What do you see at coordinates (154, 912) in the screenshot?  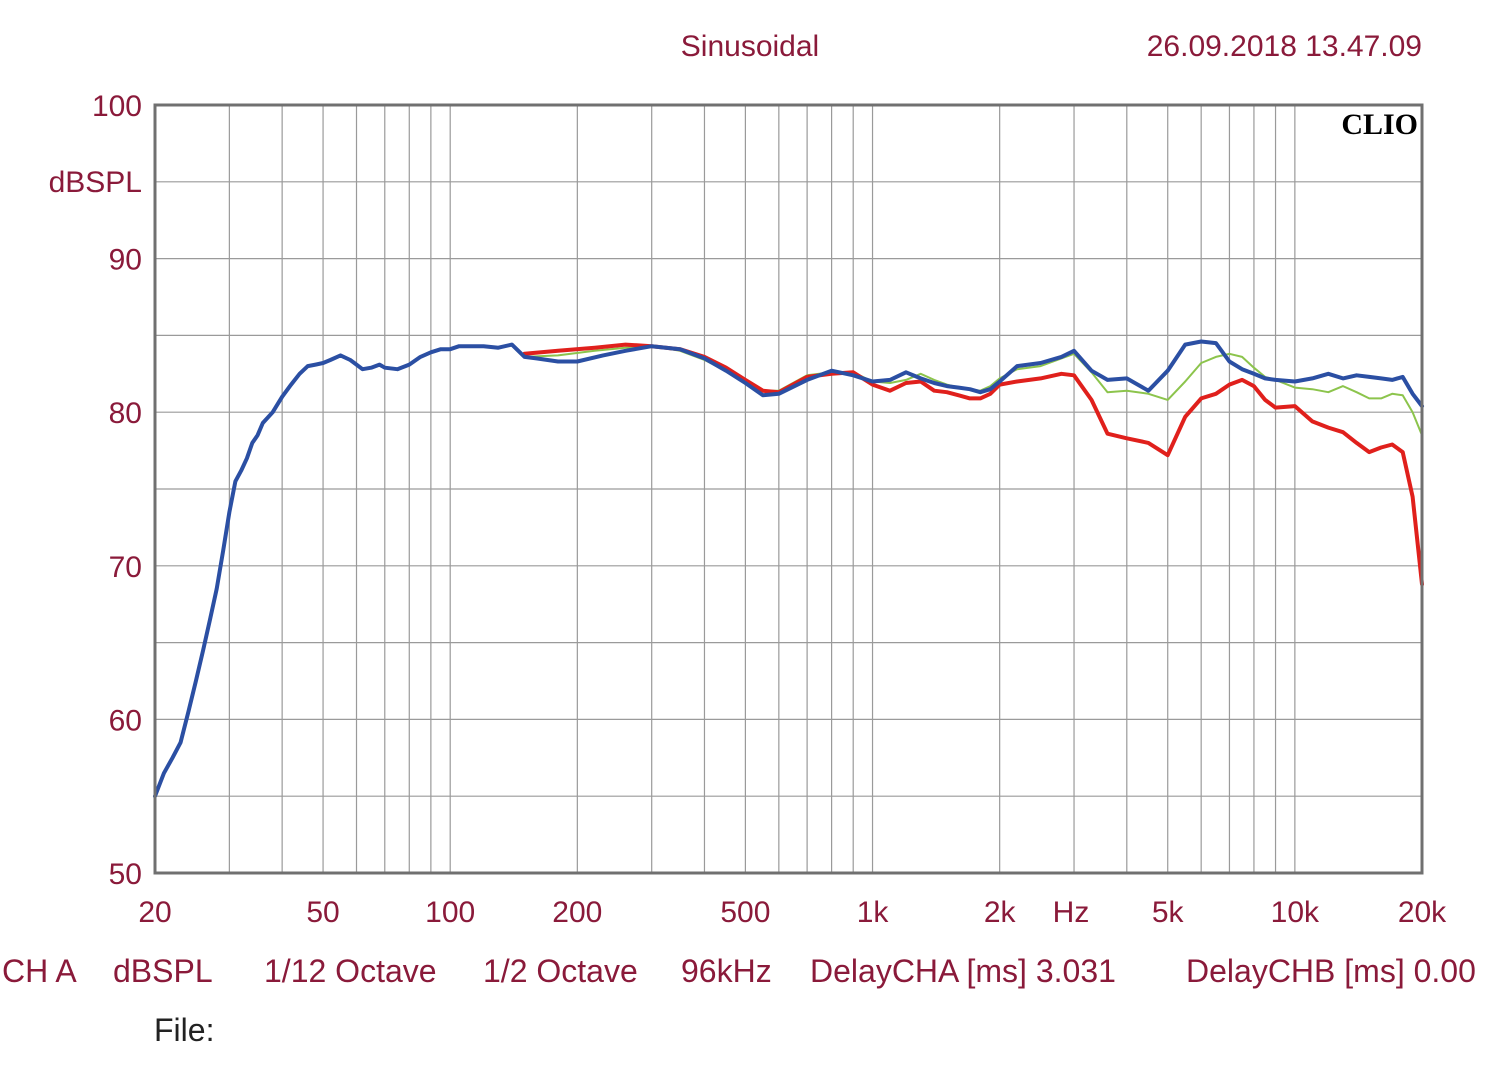 I see `x-tick-label: 20` at bounding box center [154, 912].